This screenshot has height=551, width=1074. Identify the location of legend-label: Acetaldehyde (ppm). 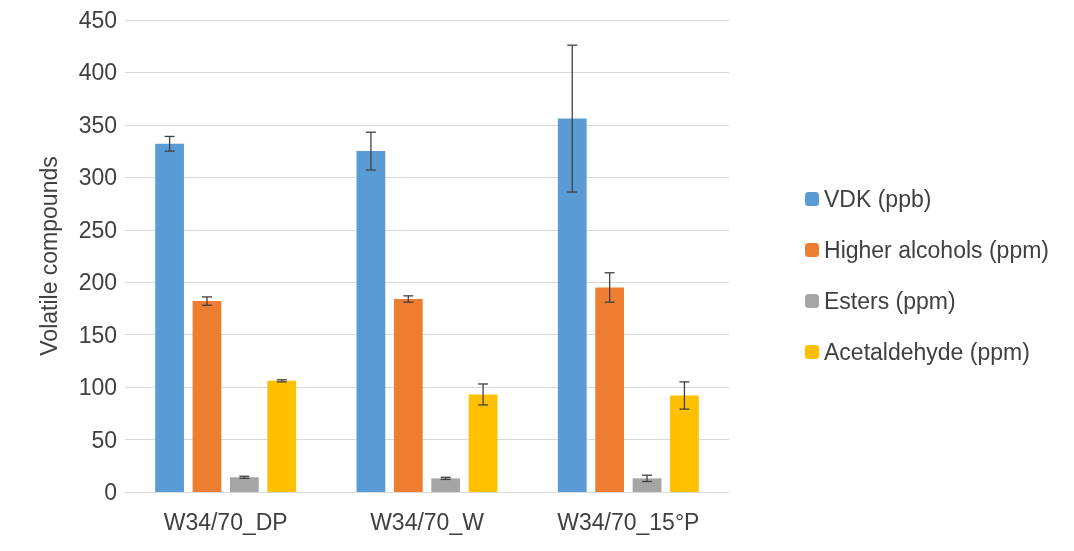
(927, 352).